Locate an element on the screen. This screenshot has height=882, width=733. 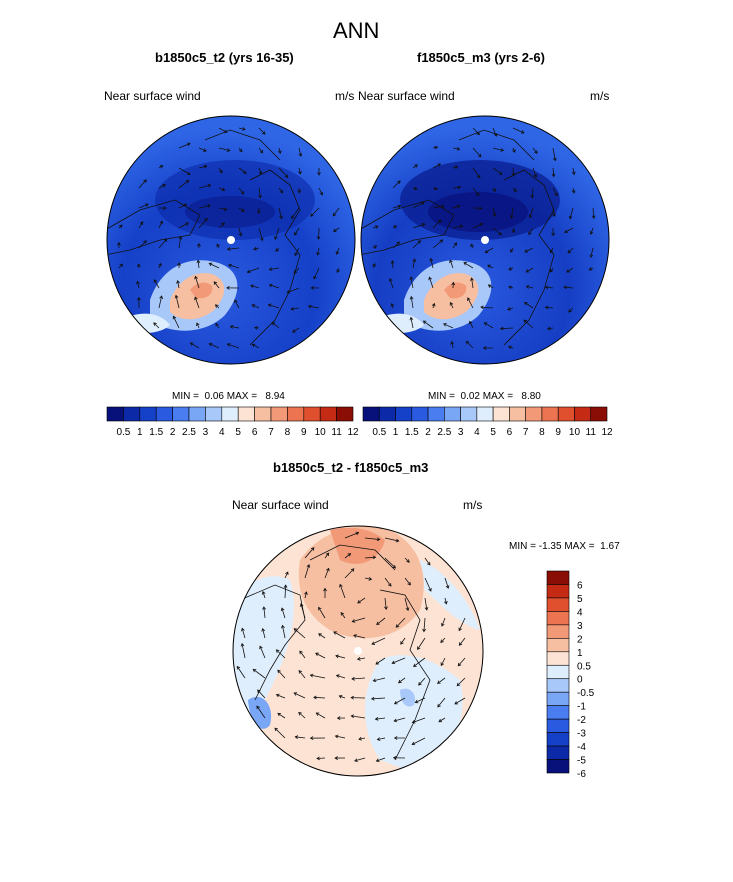
colorbar-tick-label: 6 is located at coordinates (510, 432).